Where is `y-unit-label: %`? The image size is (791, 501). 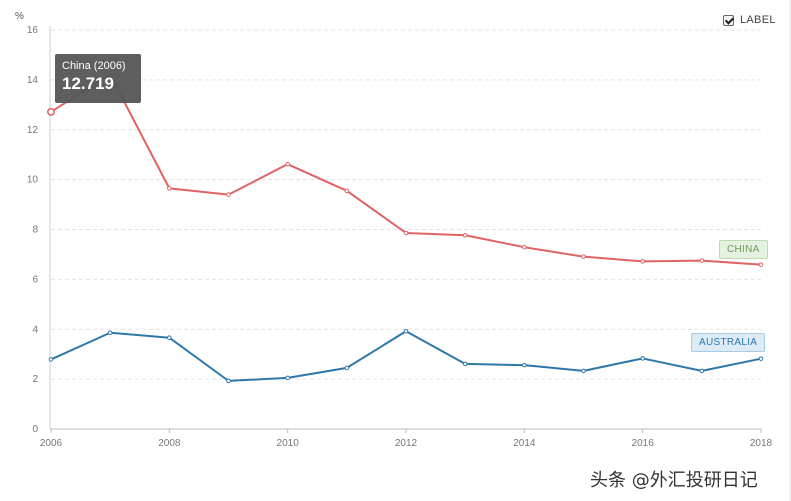 y-unit-label: % is located at coordinates (19, 16).